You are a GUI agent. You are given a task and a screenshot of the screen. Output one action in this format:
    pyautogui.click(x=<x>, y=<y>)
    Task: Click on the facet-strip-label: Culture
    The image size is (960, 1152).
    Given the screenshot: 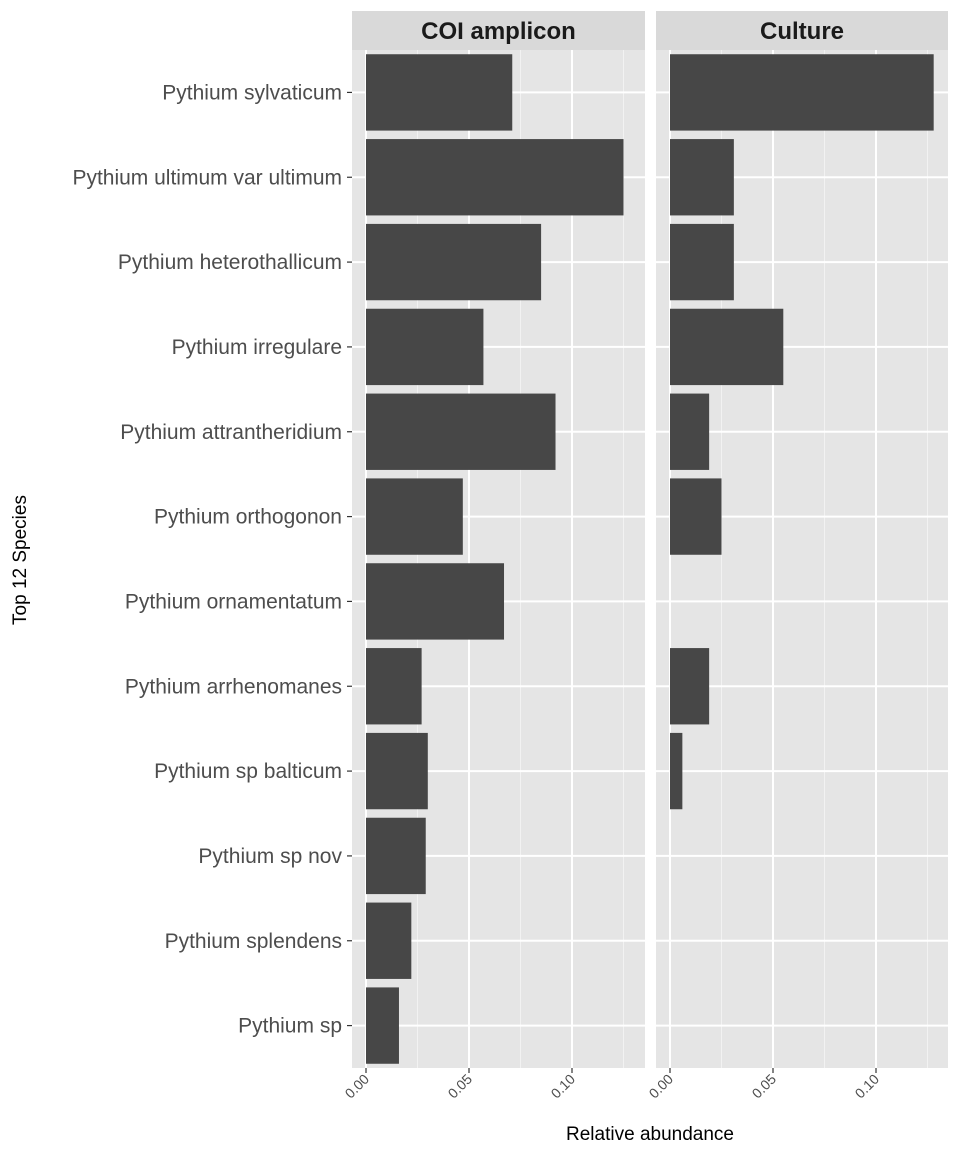 What is the action you would take?
    pyautogui.click(x=802, y=31)
    